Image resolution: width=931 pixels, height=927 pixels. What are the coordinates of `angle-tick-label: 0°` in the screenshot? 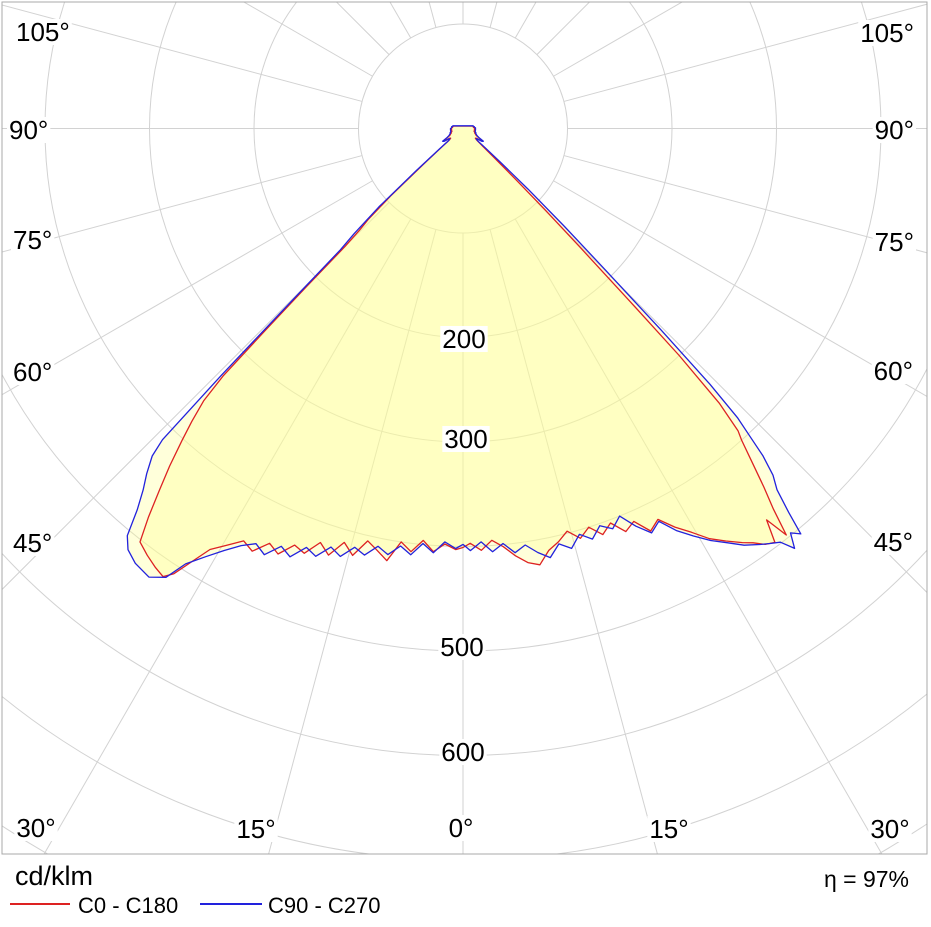 It's located at (461, 828).